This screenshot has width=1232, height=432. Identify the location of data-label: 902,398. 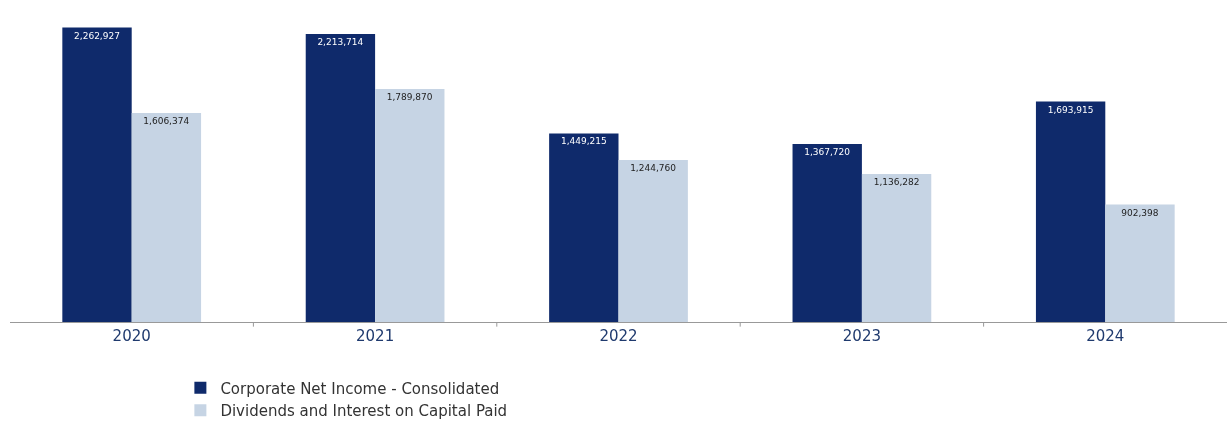
(1140, 212).